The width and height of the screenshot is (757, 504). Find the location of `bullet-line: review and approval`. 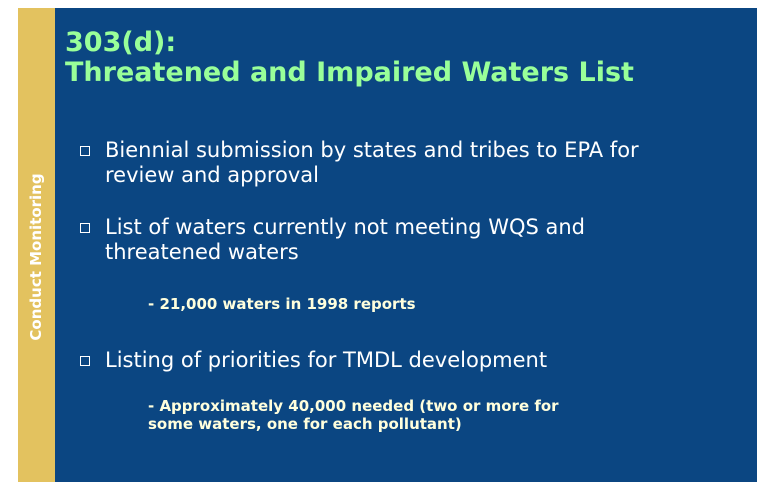

bullet-line: review and approval is located at coordinates (212, 175).